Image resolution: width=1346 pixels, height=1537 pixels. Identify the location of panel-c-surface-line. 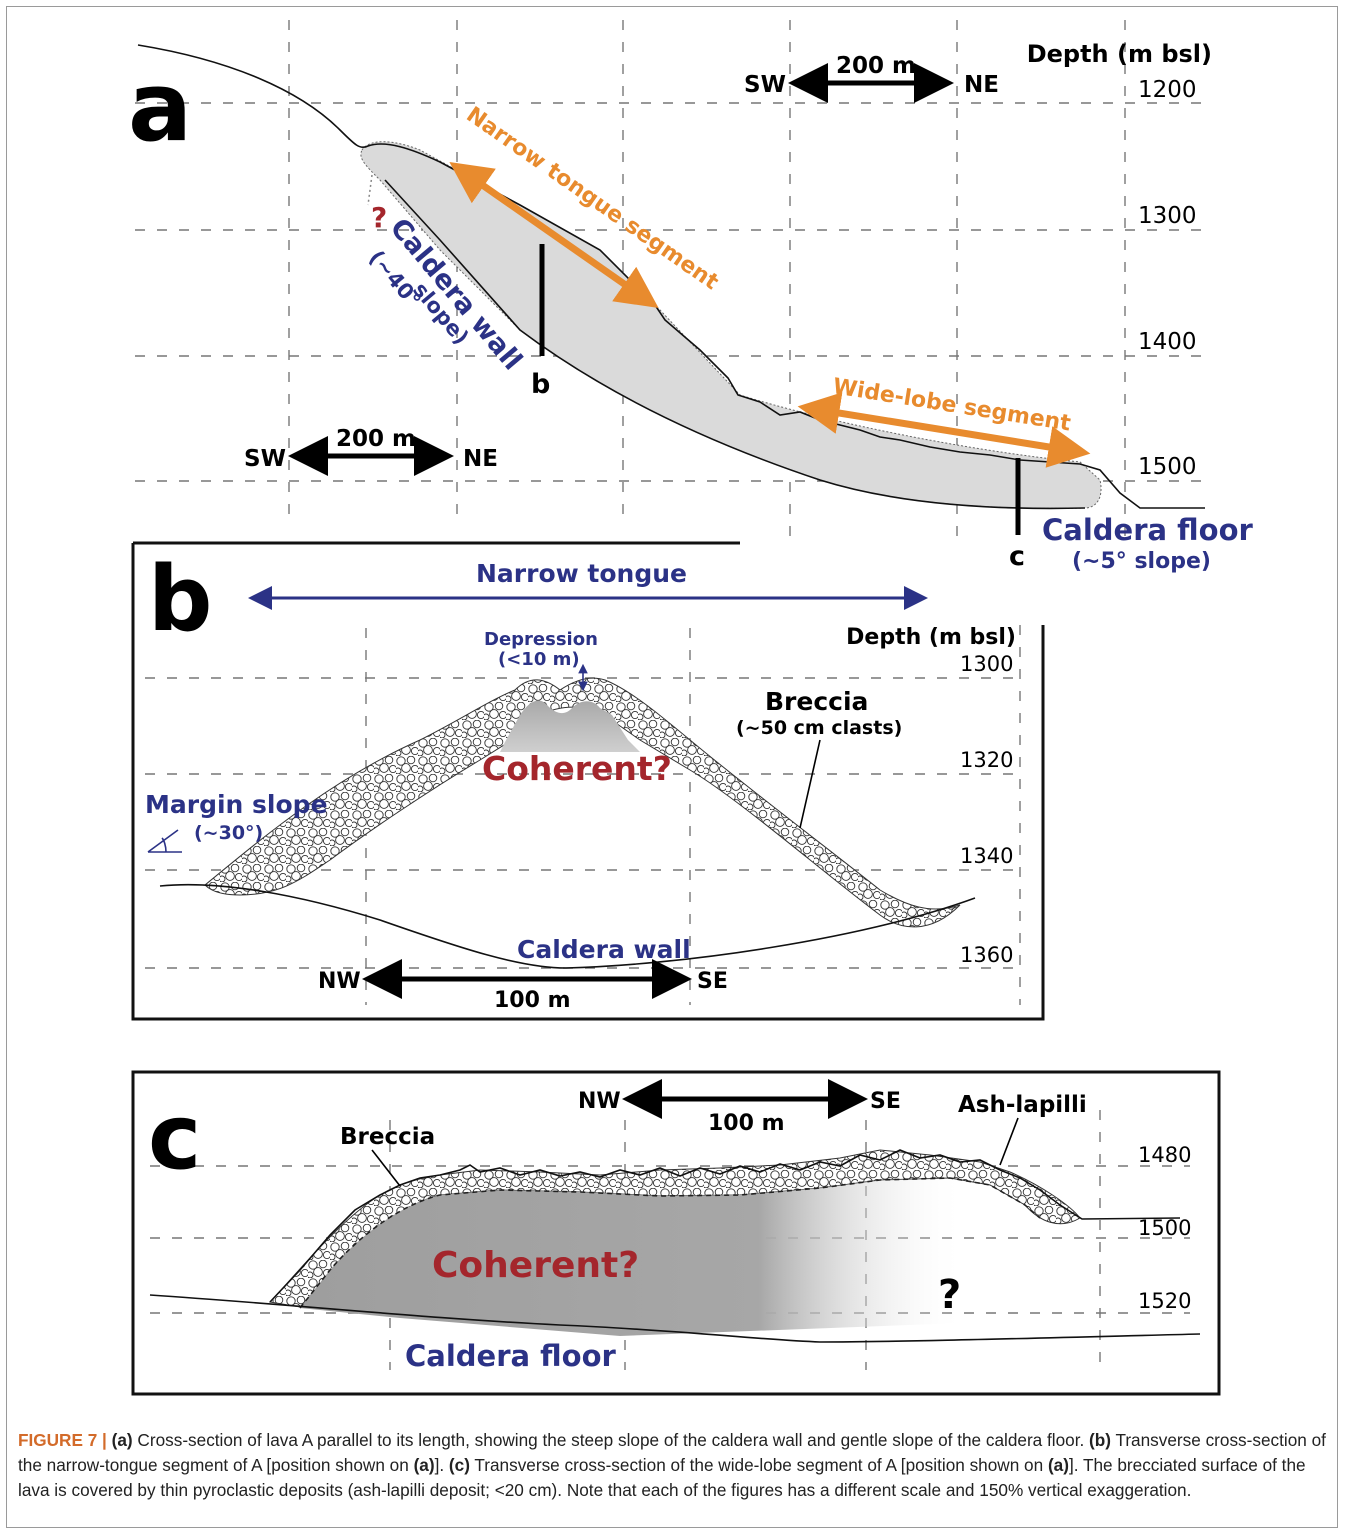
(725, 1226).